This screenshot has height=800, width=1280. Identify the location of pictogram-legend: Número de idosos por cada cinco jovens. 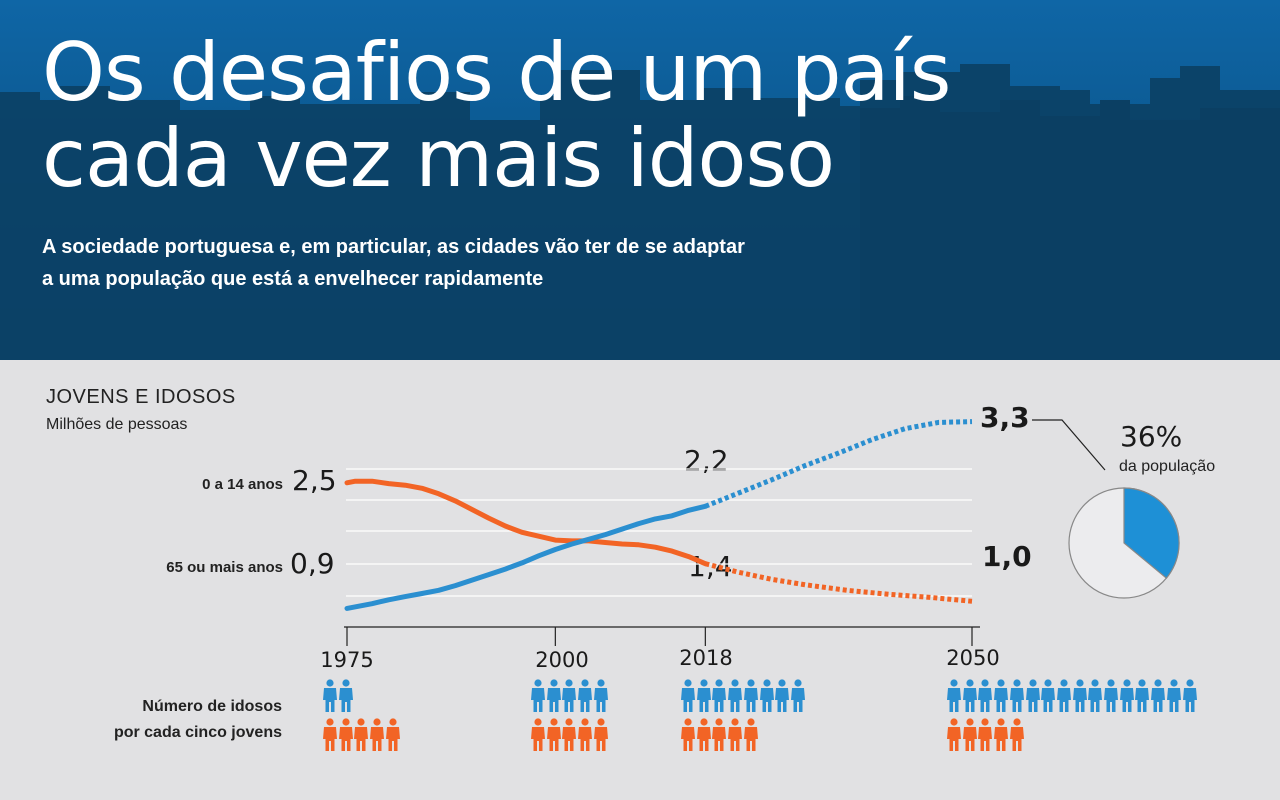
(171, 720).